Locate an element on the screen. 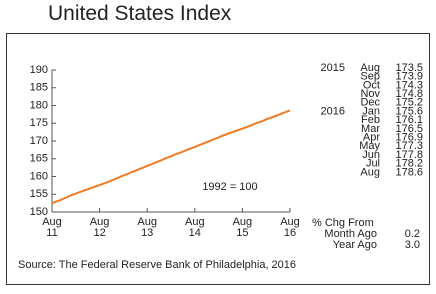 This screenshot has width=436, height=294. y-tick-label: 170 is located at coordinates (39, 141).